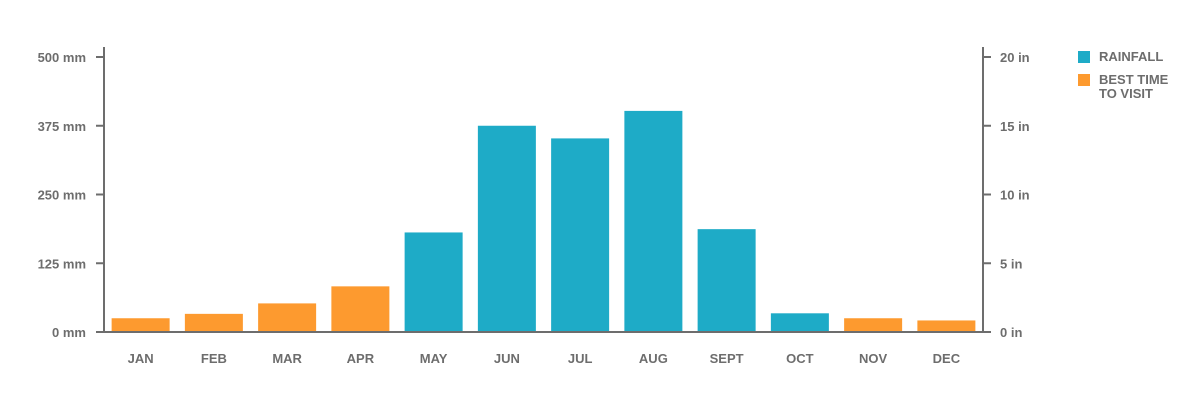  Describe the element at coordinates (580, 235) in the screenshot. I see `bar-jul` at that location.